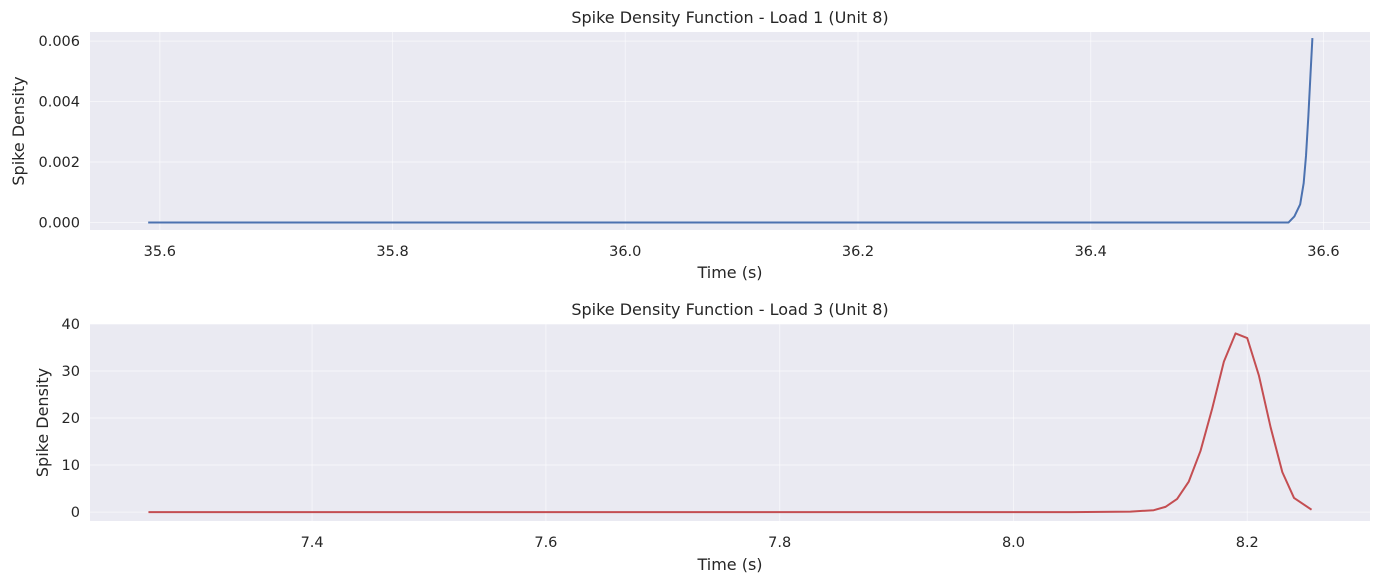  I want to click on y-tick-label: 10, so click(71, 466).